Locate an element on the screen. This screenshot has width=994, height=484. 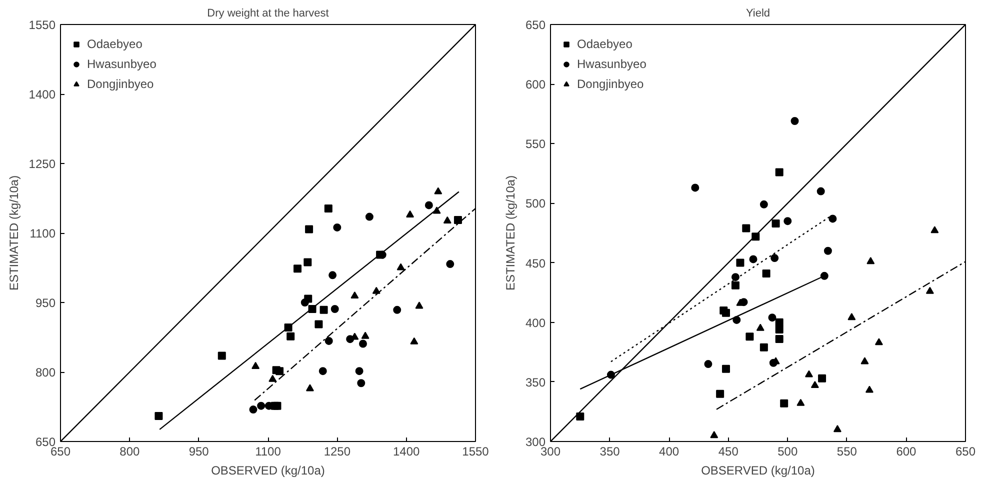
chart-title: Yield is located at coordinates (758, 14).